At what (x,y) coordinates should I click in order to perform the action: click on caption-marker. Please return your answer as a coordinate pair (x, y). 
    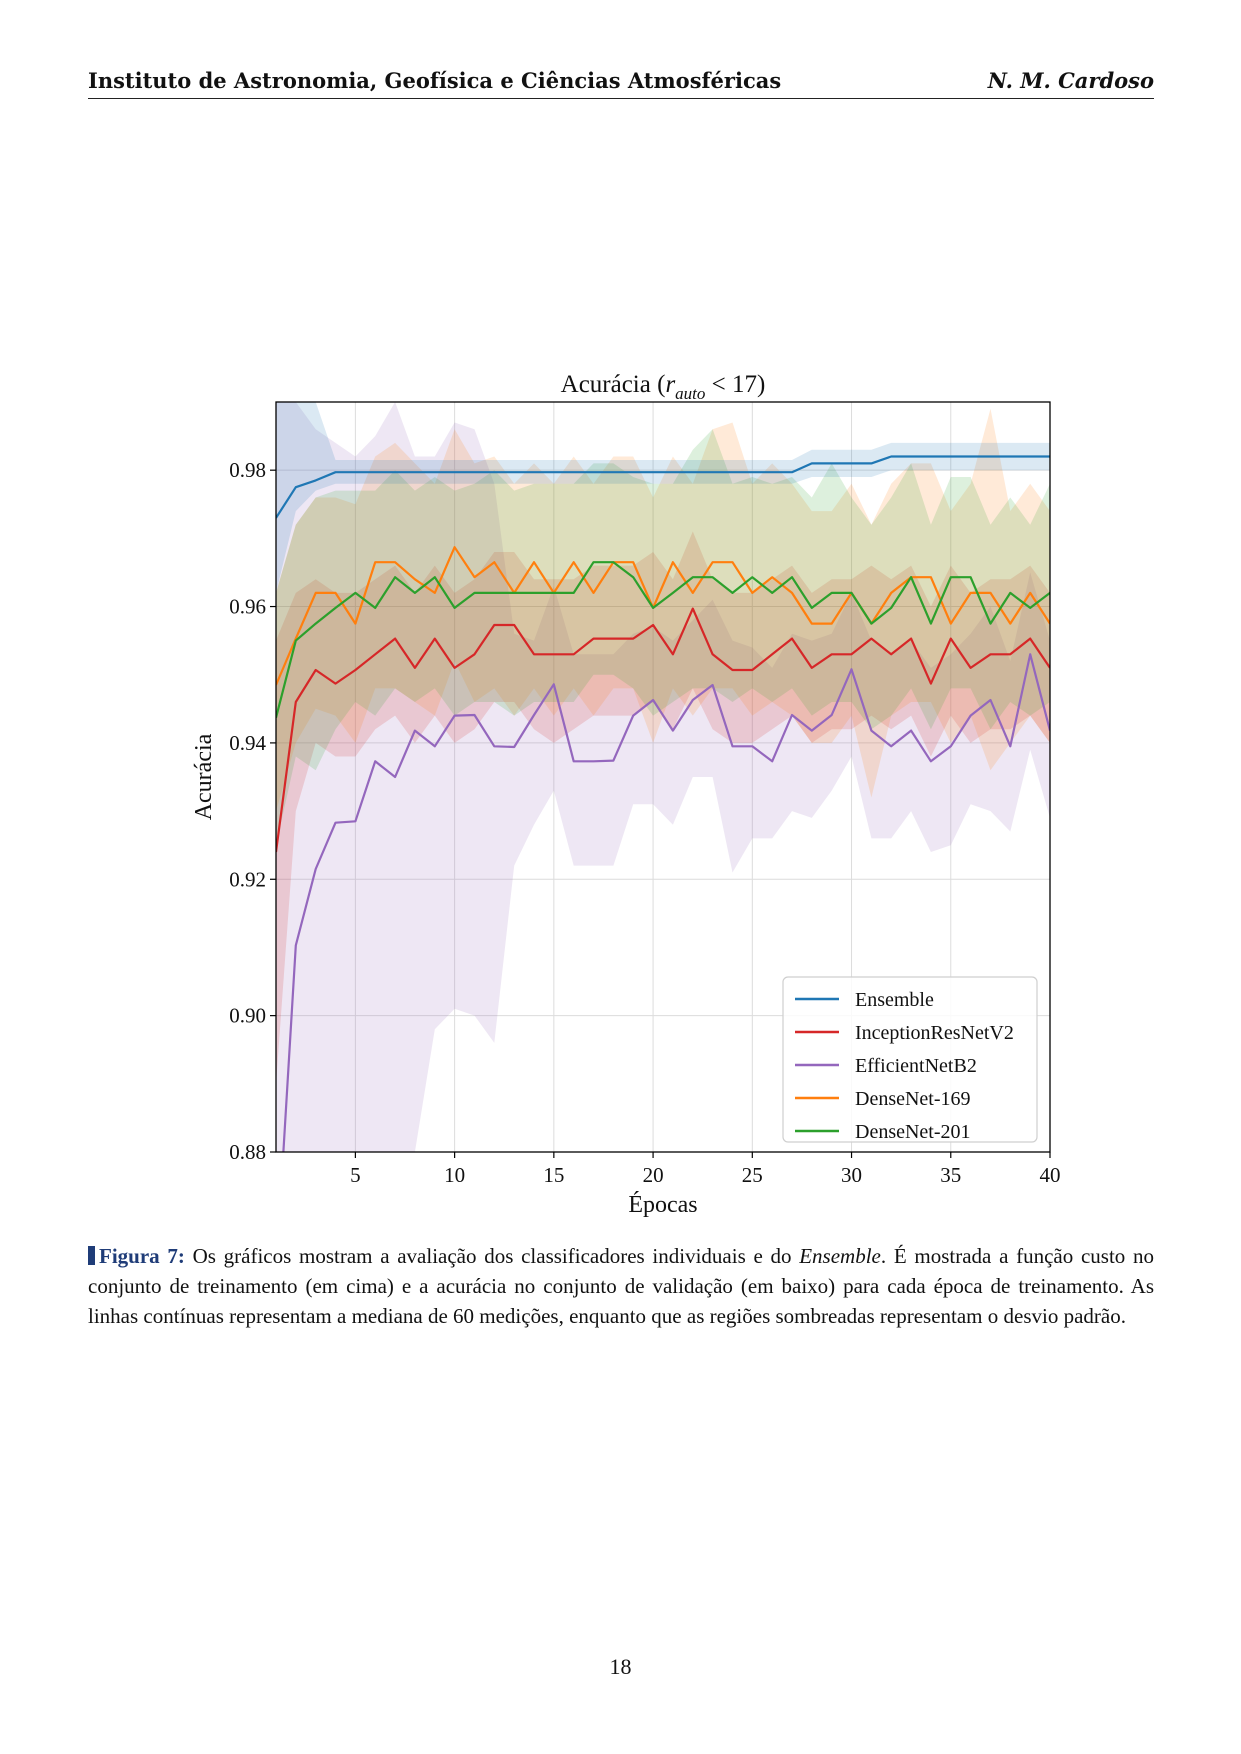
    Looking at the image, I should click on (91, 1255).